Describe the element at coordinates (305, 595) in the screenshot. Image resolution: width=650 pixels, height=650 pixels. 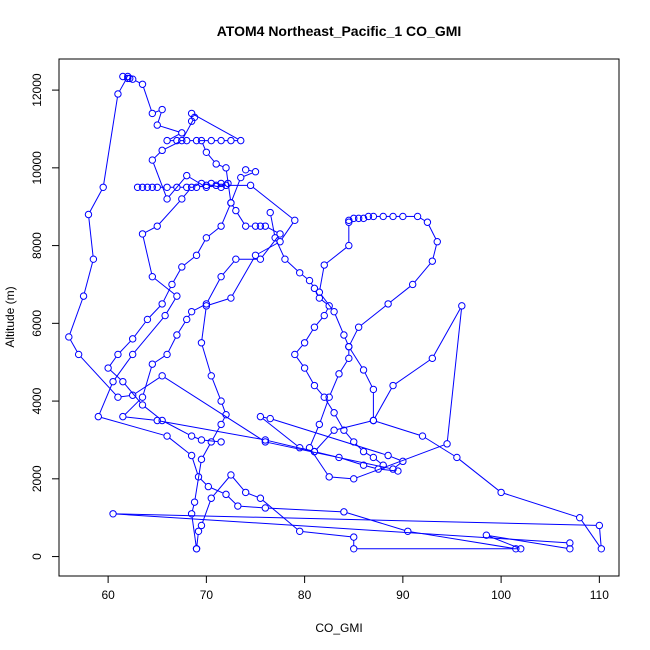
I see `x-tick-label: 80` at that location.